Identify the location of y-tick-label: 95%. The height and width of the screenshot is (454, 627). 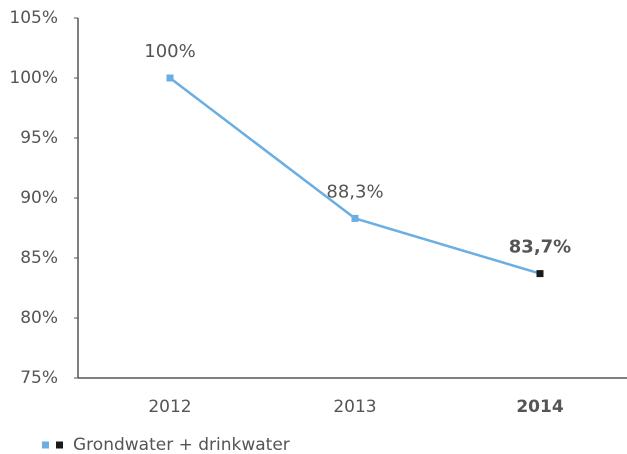
(39, 138).